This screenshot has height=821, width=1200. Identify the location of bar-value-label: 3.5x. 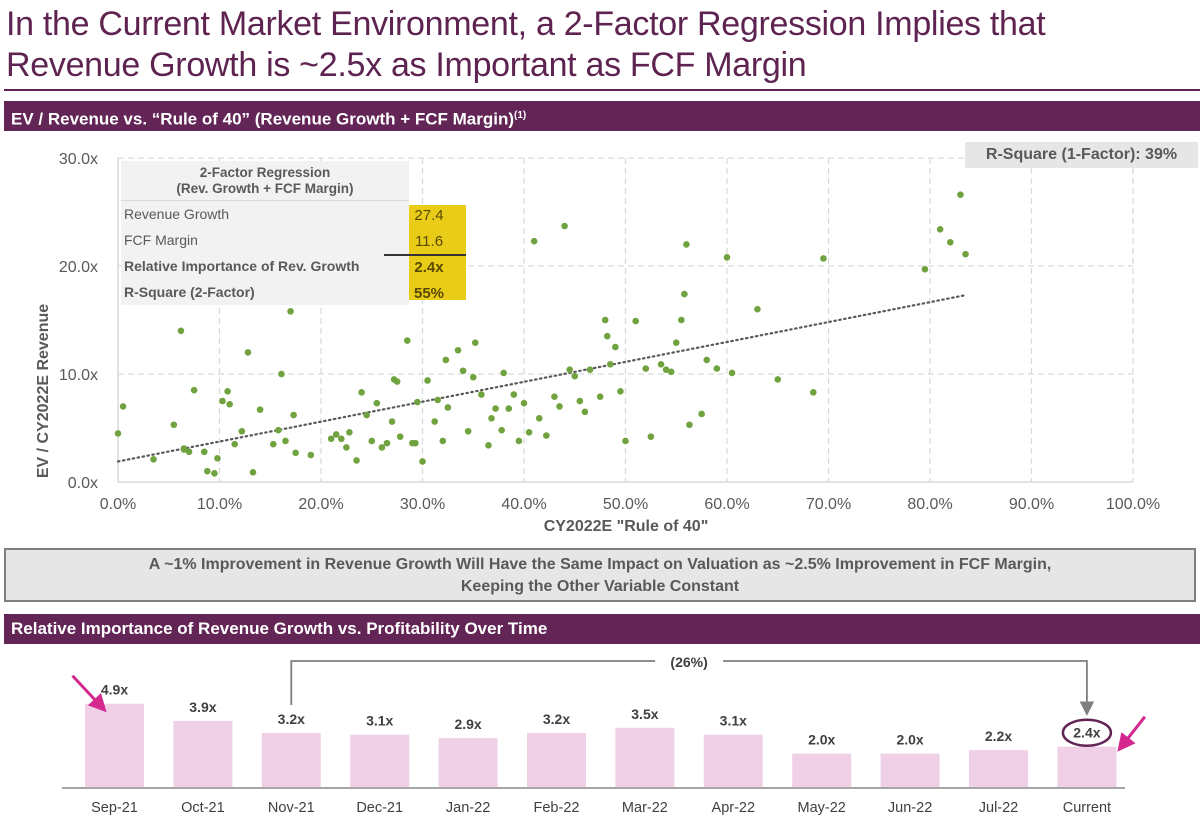
(644, 714).